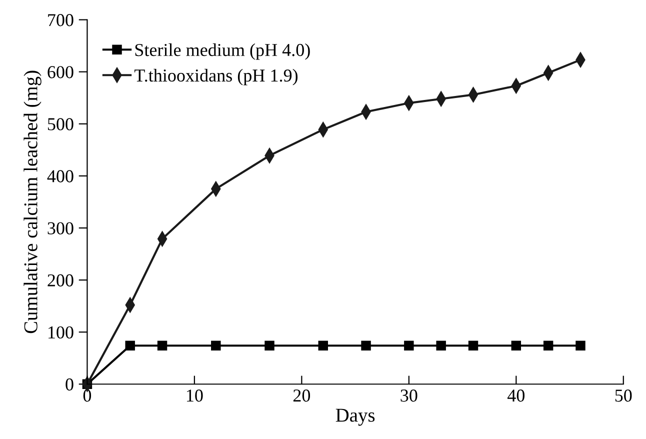  I want to click on y-tick-label: 200, so click(61, 280).